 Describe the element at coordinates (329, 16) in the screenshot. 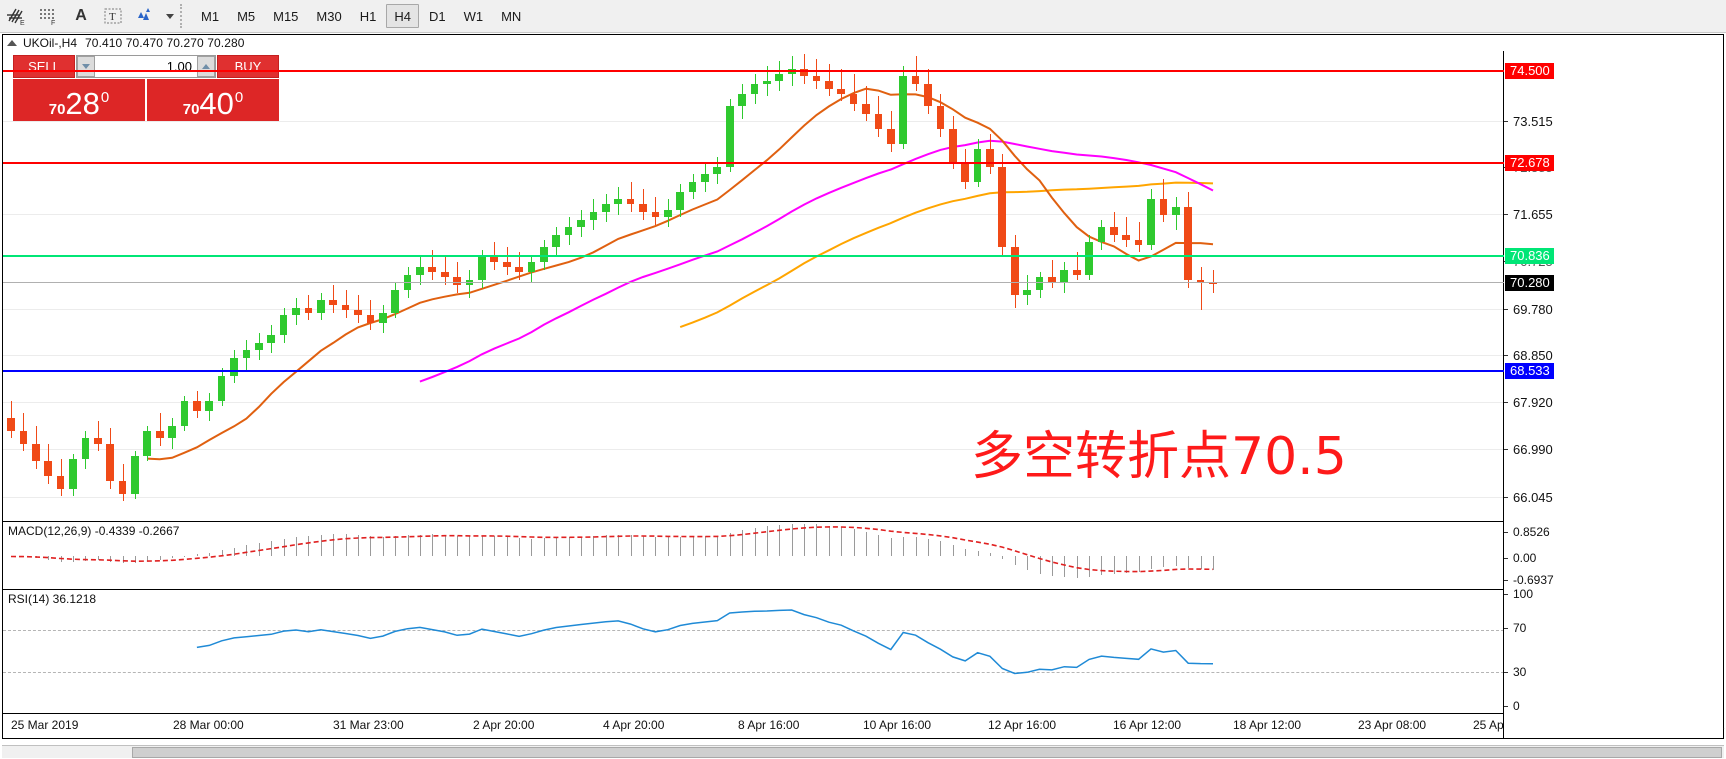

I see `timeframe-m30: M30` at that location.